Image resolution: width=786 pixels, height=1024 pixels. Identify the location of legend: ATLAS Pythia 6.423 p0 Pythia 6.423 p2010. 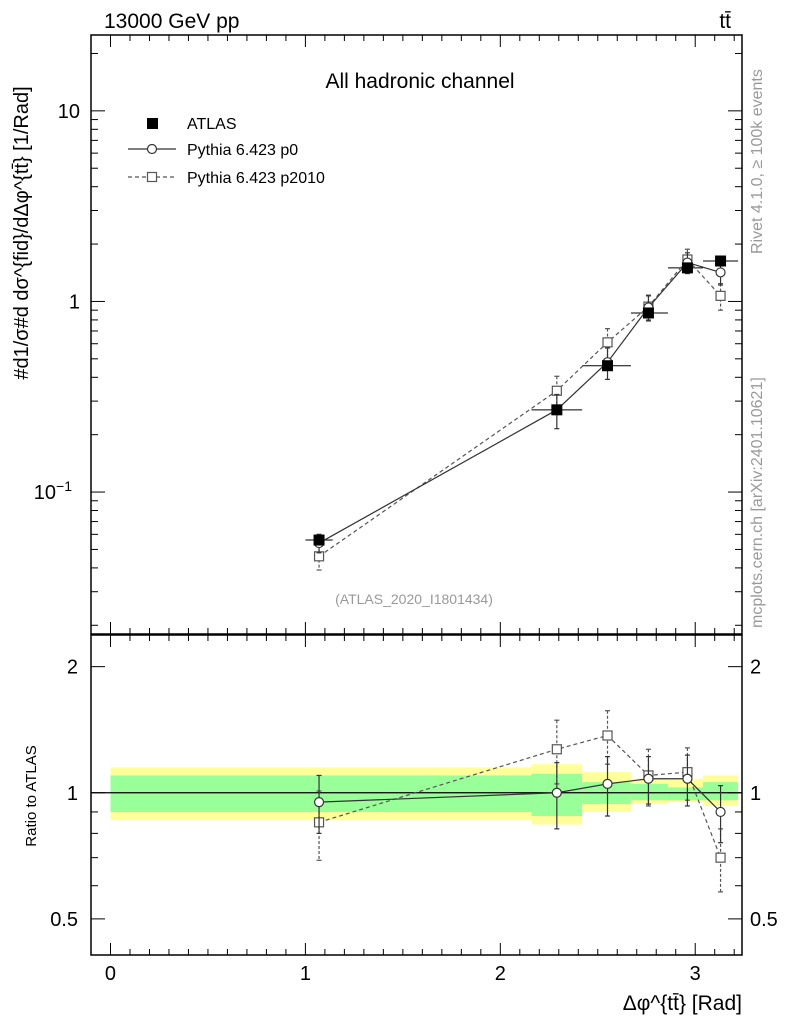
(226, 151).